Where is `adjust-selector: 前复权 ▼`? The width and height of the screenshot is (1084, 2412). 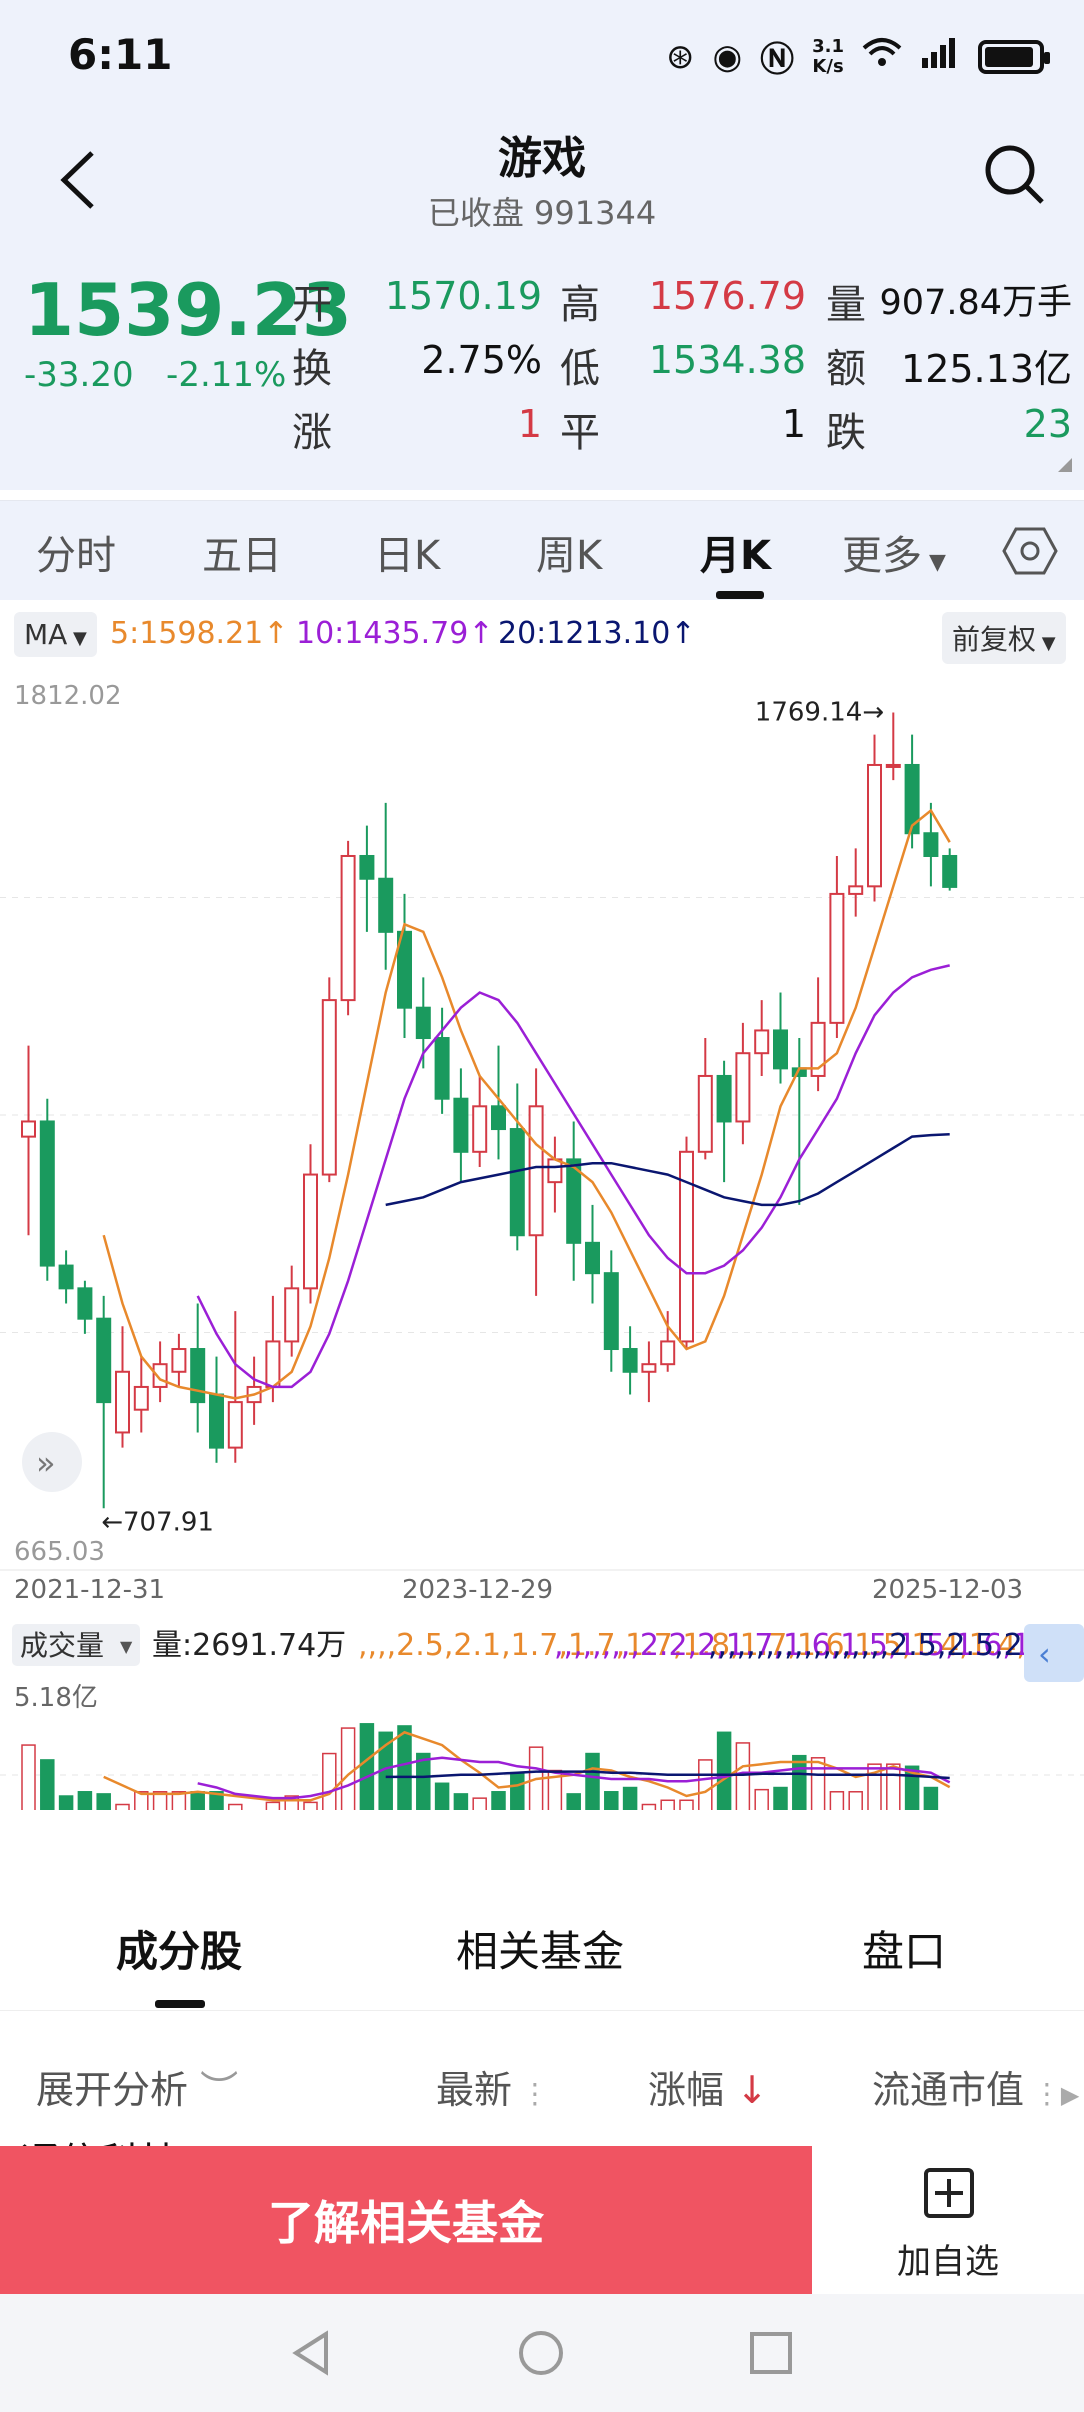 adjust-selector: 前复权 ▼ is located at coordinates (1004, 638).